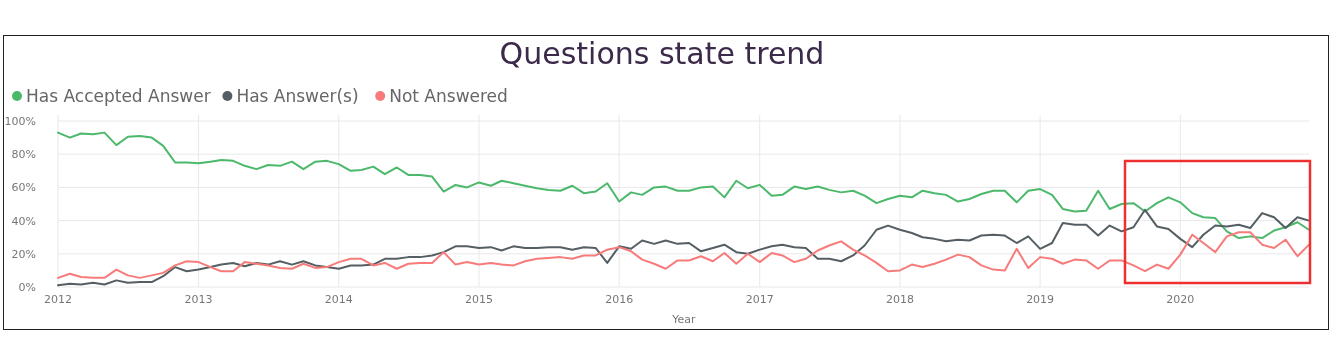 The height and width of the screenshot is (338, 1340). I want to click on x-tick-label: 2013, so click(198, 299).